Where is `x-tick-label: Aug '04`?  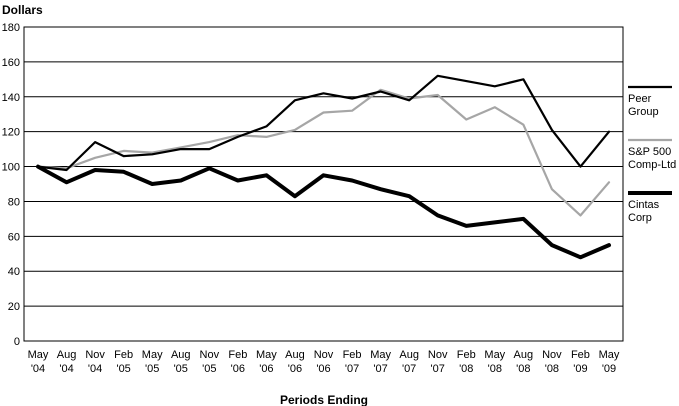 x-tick-label: Aug '04 is located at coordinates (67, 362).